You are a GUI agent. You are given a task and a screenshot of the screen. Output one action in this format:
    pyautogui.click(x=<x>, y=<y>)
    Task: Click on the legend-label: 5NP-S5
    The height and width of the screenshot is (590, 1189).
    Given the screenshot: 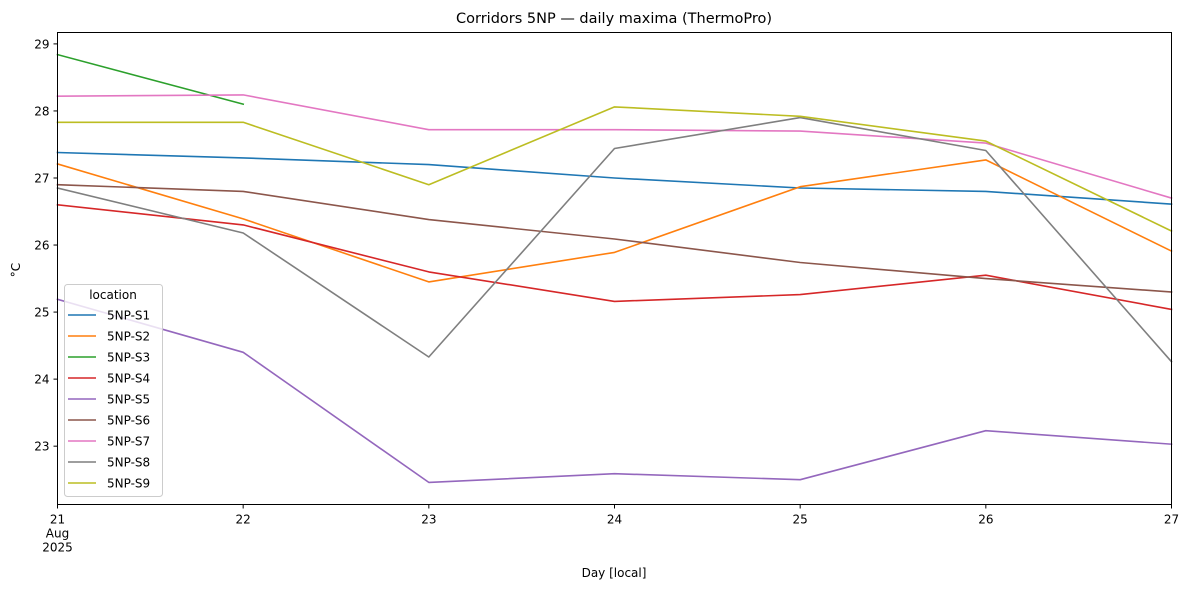 What is the action you would take?
    pyautogui.click(x=128, y=400)
    